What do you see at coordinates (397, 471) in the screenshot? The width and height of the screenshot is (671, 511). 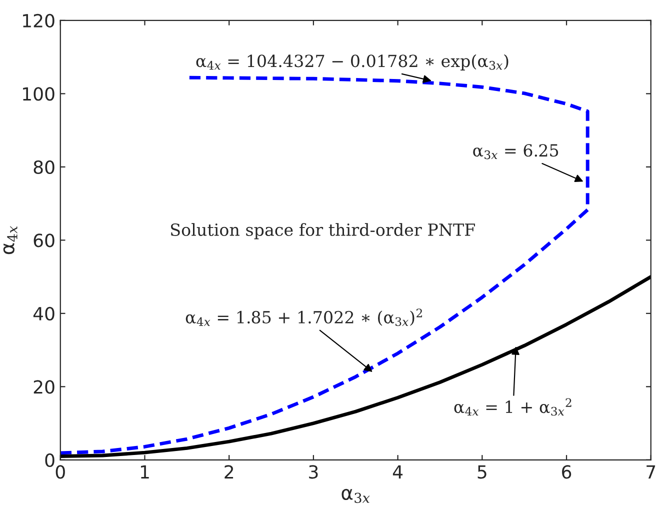 I see `x-tick-label: 4` at bounding box center [397, 471].